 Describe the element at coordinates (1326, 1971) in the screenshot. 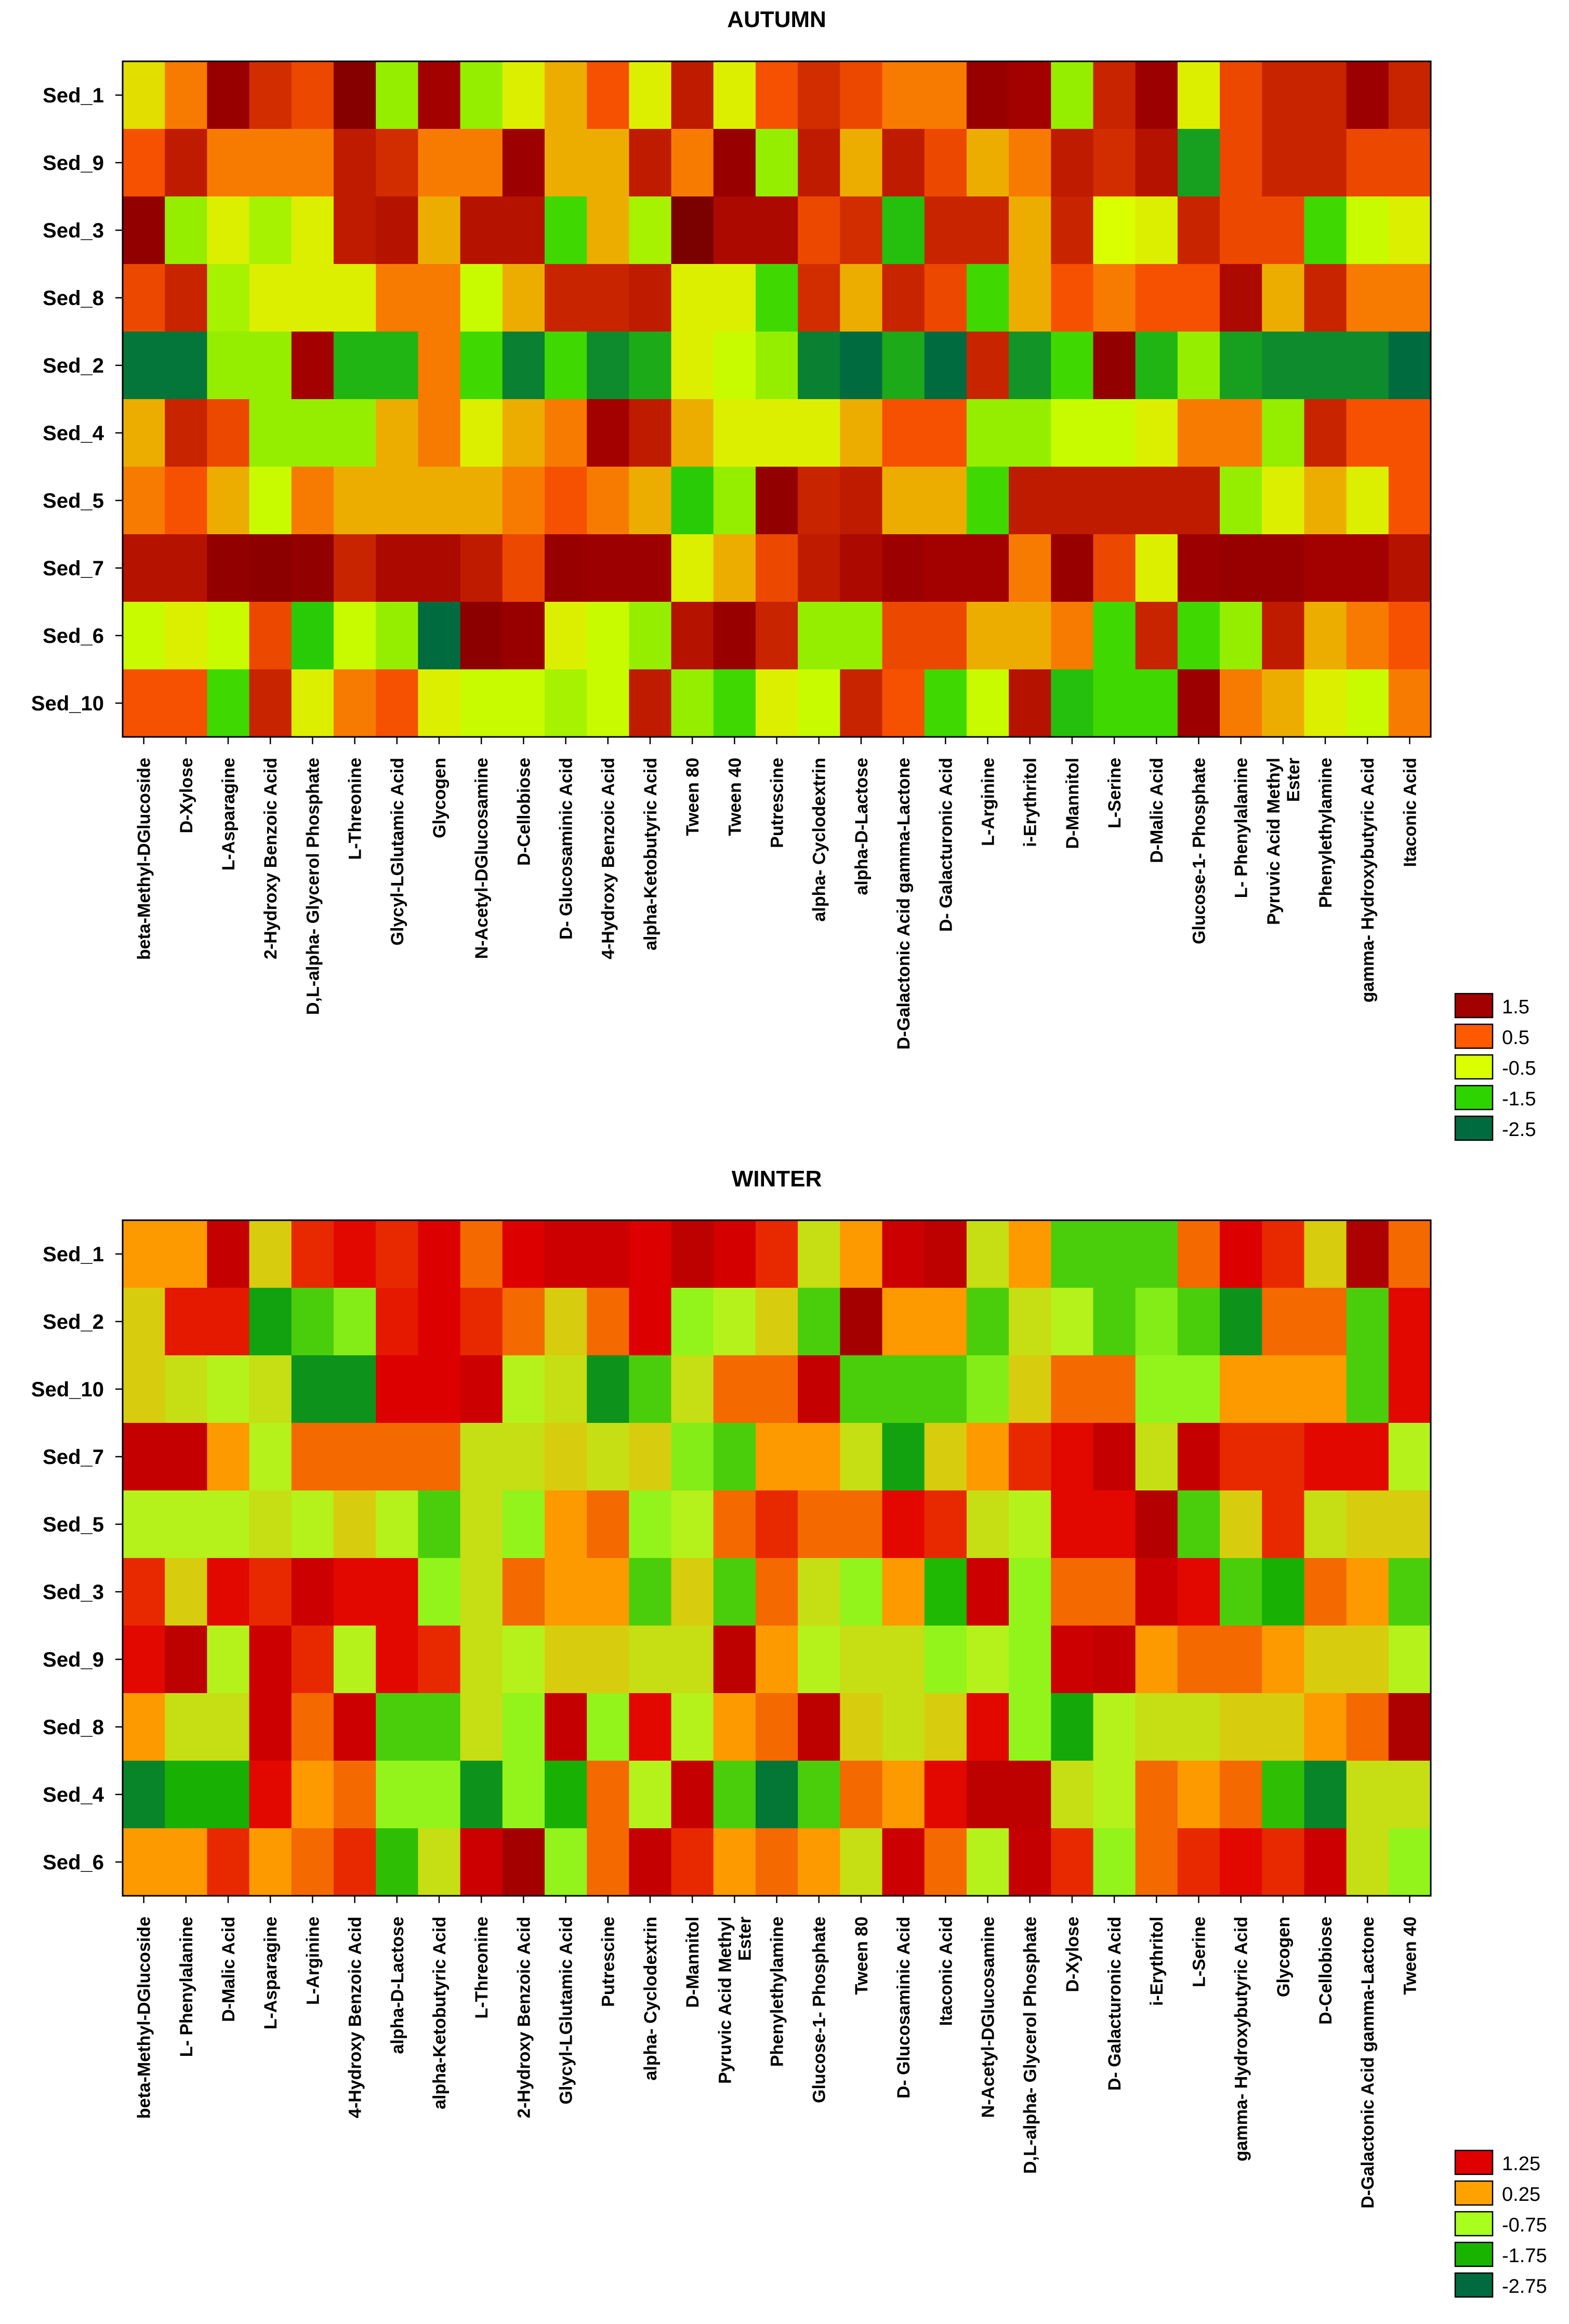

I see `winter-col-label-28: D-Cellobiose` at that location.